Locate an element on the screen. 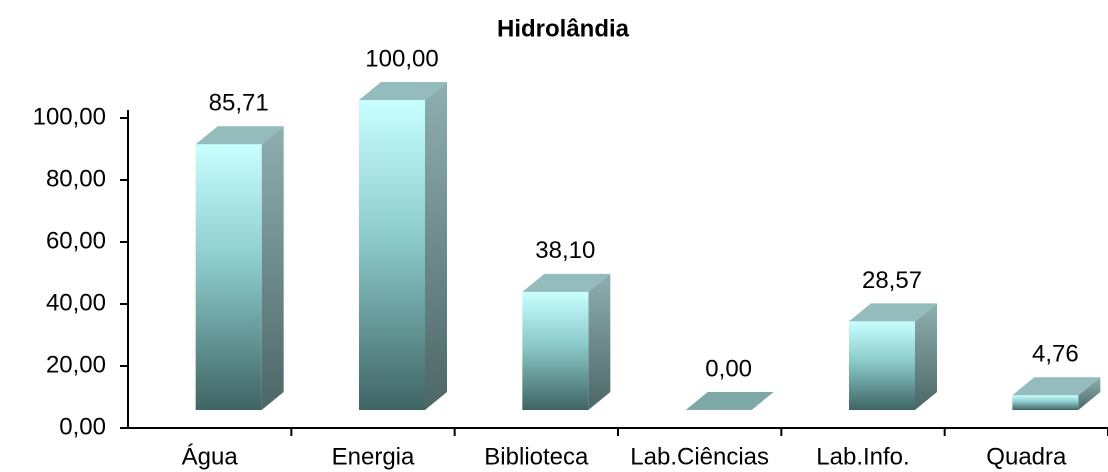 This screenshot has height=472, width=1108. y-tick-label: 60,00 is located at coordinates (76, 240).